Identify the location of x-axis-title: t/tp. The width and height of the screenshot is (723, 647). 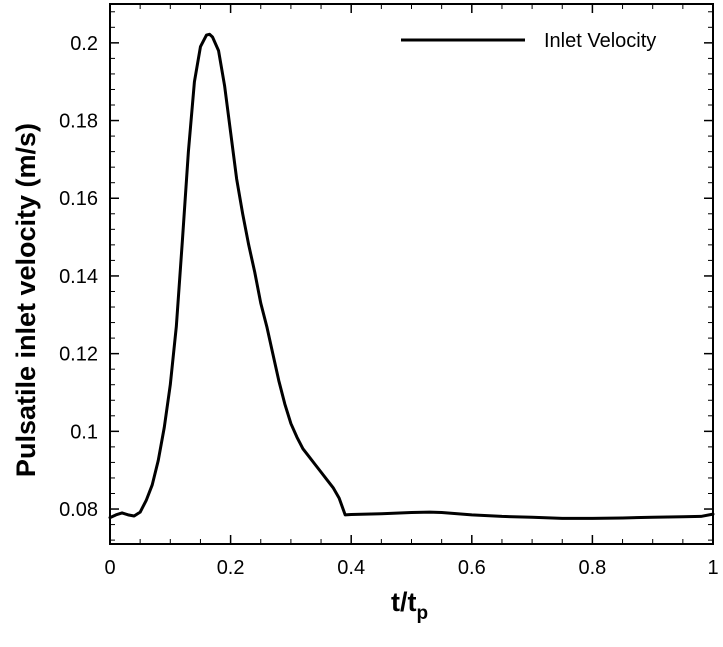
(409, 605).